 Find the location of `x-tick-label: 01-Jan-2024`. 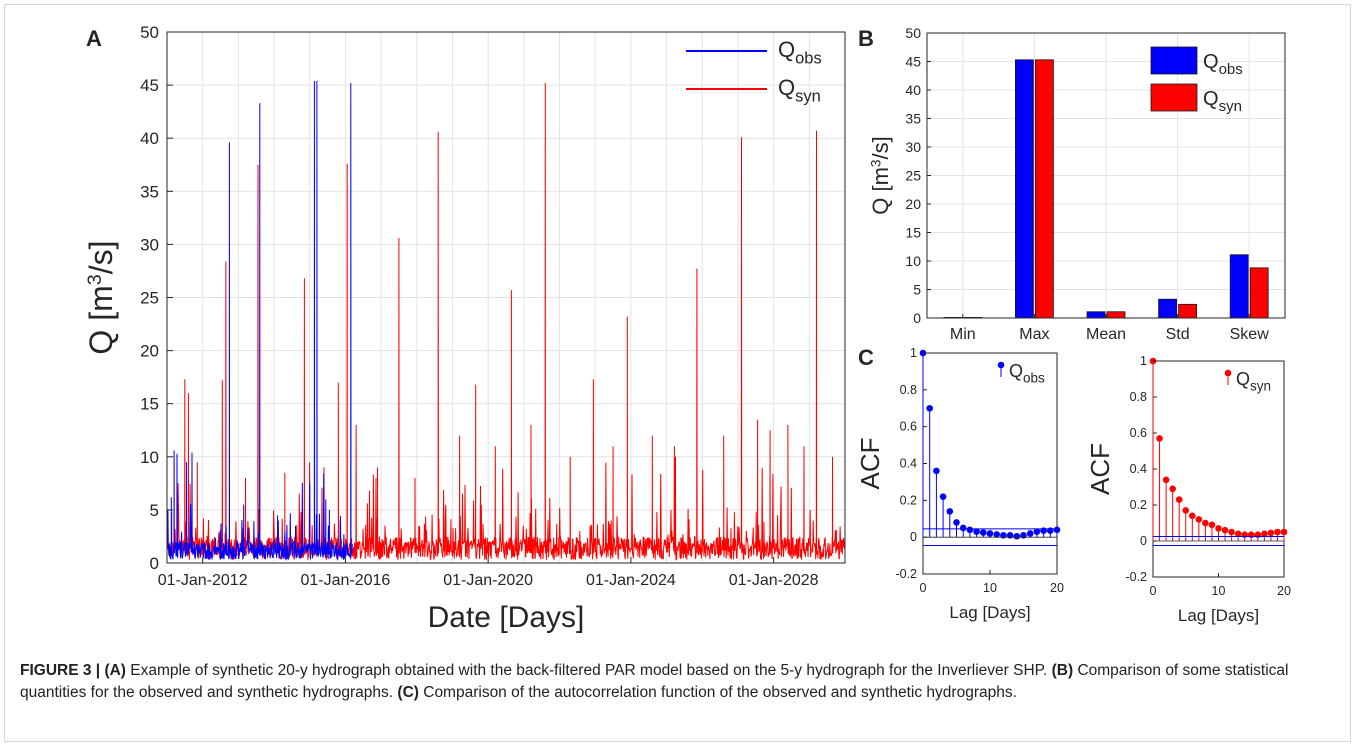

x-tick-label: 01-Jan-2024 is located at coordinates (631, 580).